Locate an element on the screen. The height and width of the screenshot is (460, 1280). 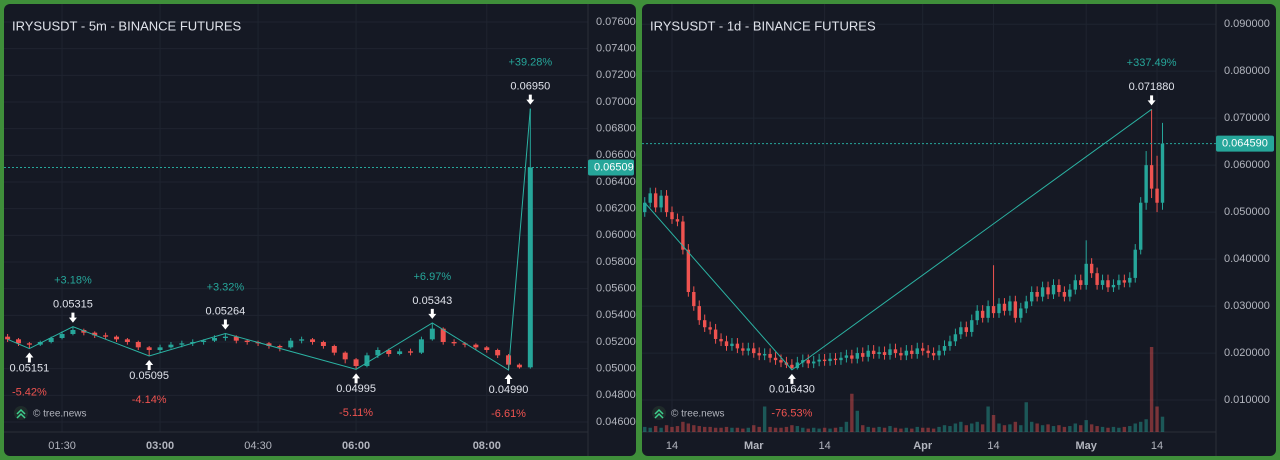
y-tick-label: 0.010000 is located at coordinates (1247, 400).